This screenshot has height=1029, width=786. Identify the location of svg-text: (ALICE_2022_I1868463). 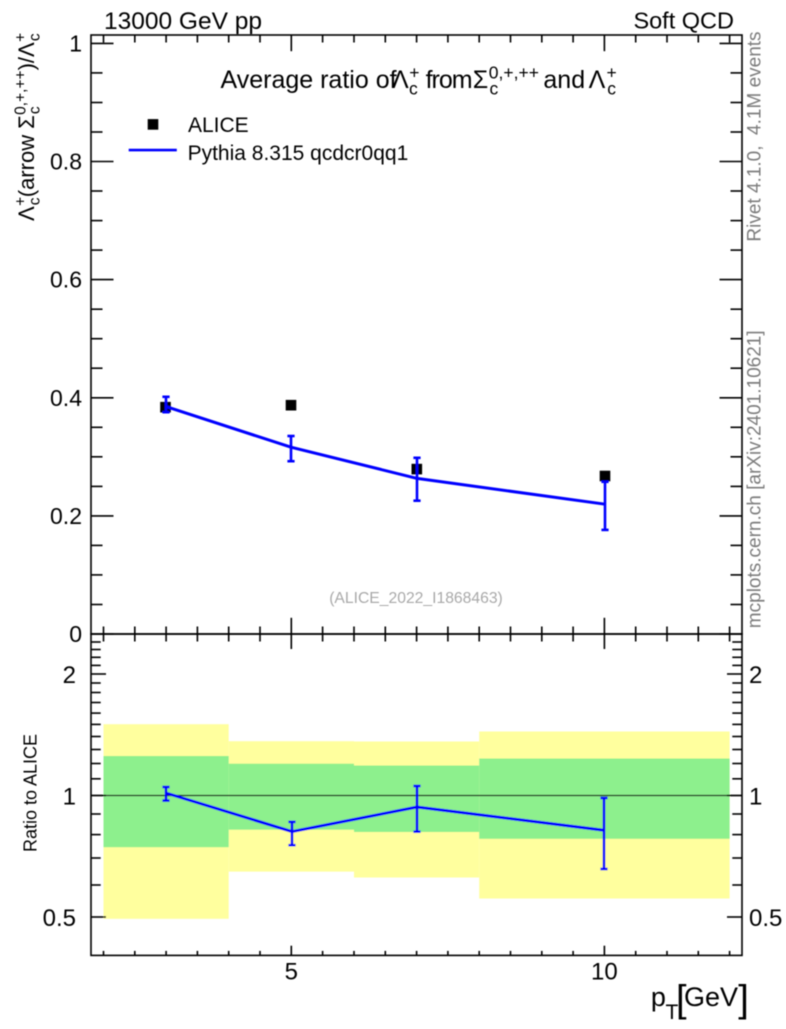
(416, 598).